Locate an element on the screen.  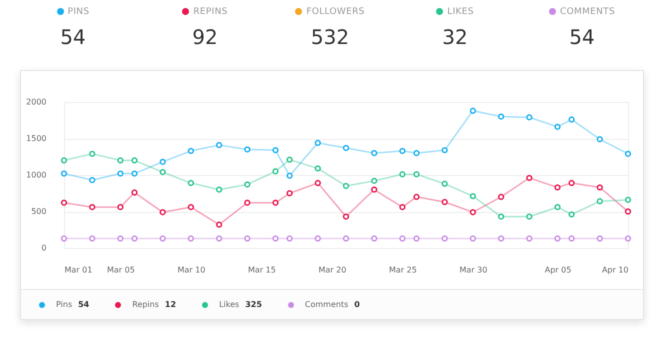
legend-label: Comments is located at coordinates (326, 304).